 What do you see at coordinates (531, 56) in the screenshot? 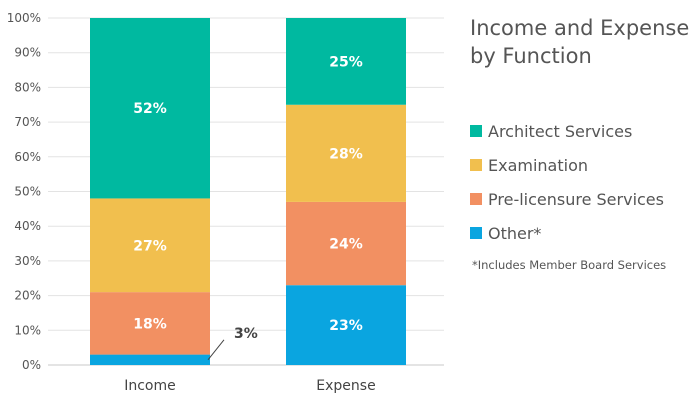
I see `chart-title-line-2: by Function` at bounding box center [531, 56].